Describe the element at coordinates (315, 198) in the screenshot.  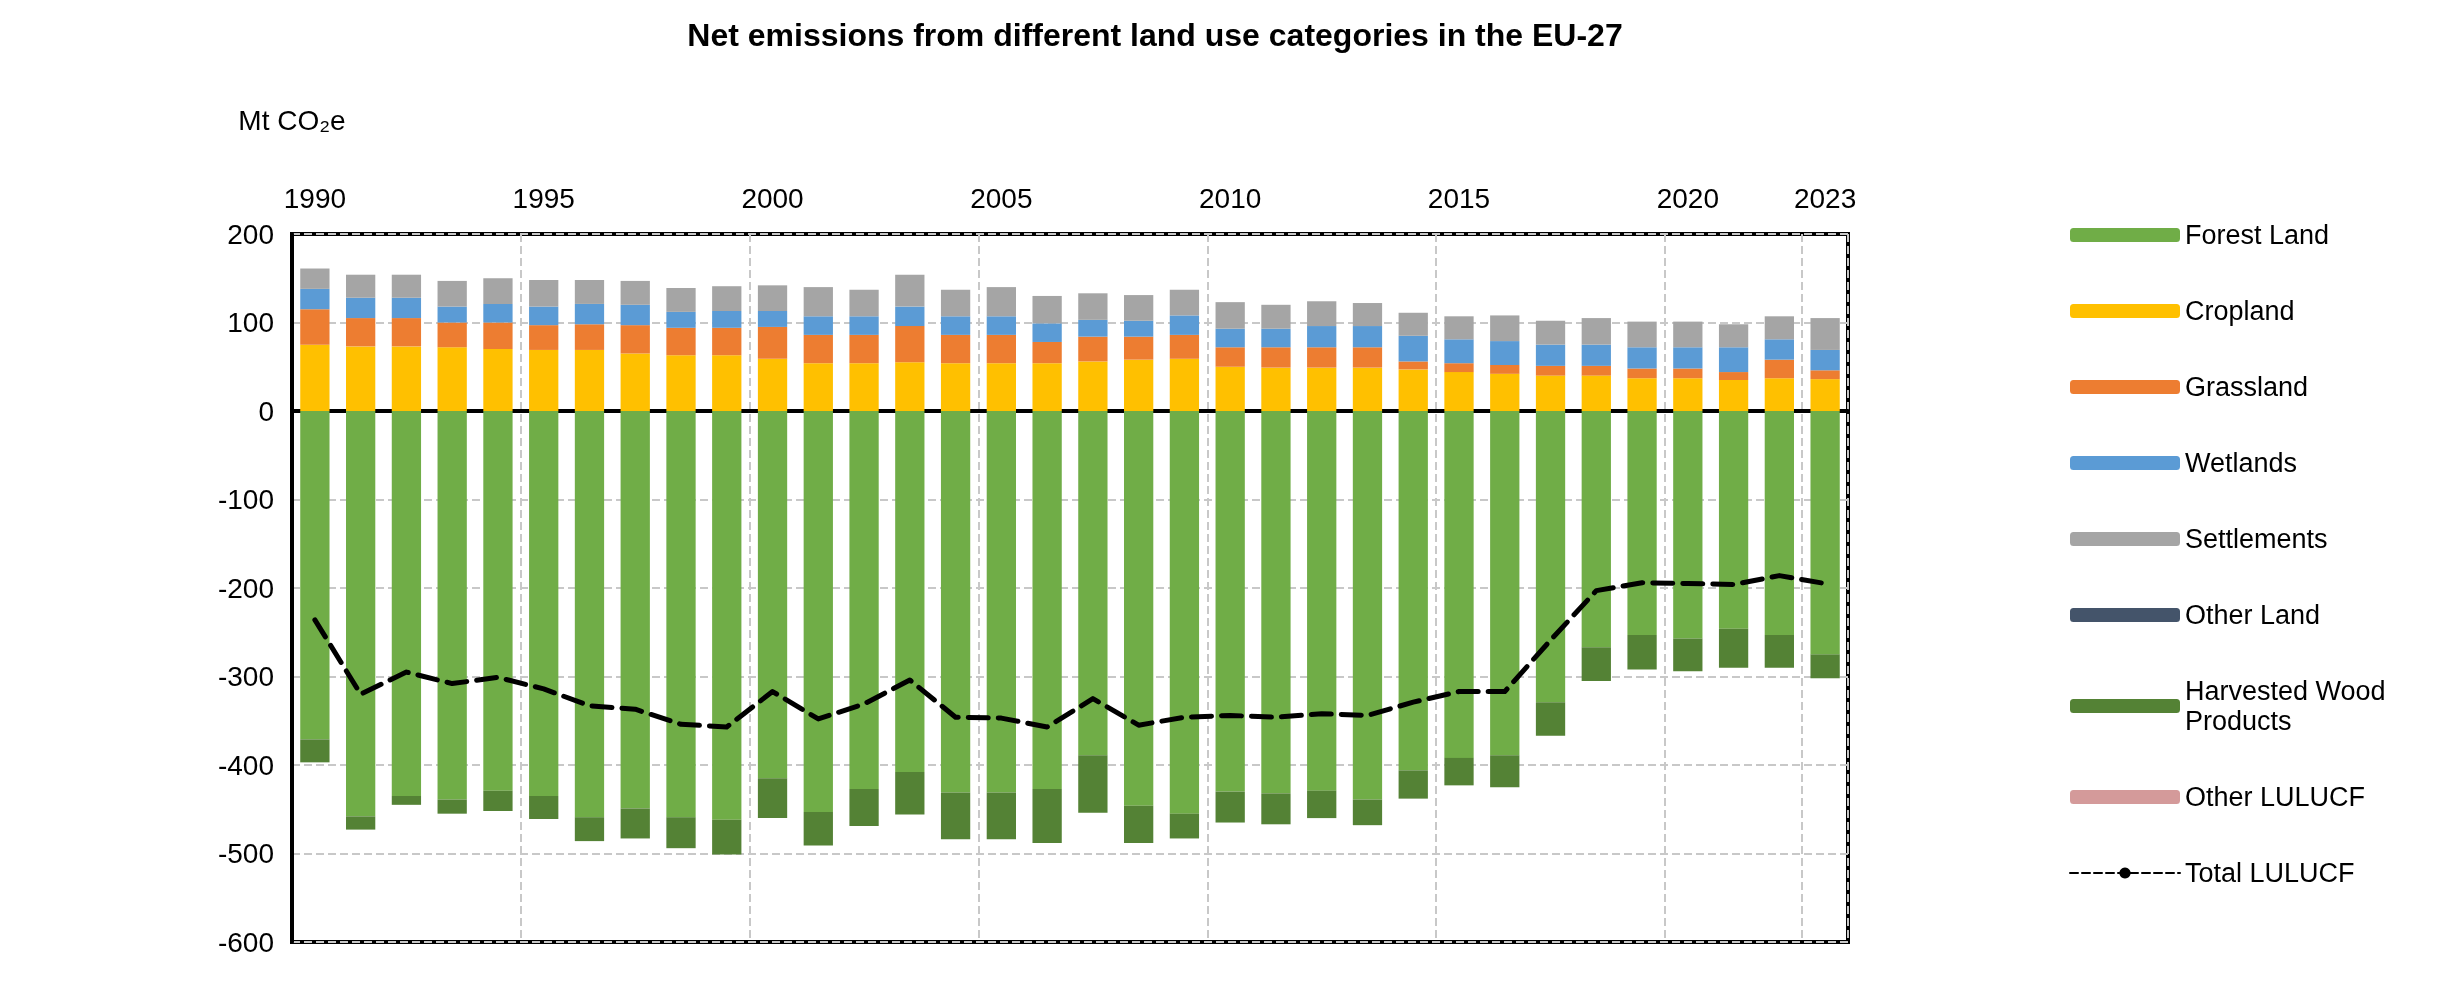
I see `x-tick-label: 1990` at that location.